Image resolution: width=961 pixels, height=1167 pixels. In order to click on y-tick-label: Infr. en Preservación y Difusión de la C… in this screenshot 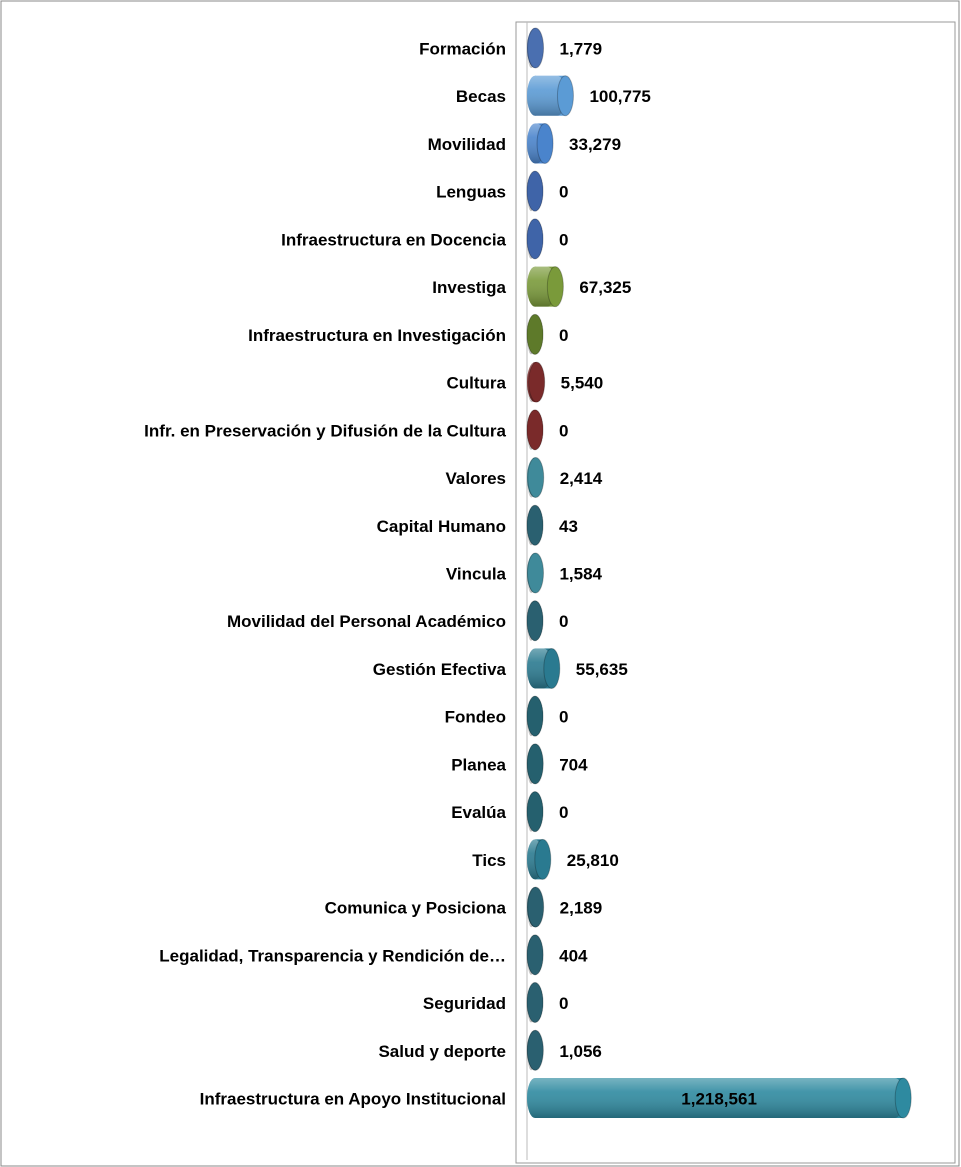, I will do `click(325, 430)`.